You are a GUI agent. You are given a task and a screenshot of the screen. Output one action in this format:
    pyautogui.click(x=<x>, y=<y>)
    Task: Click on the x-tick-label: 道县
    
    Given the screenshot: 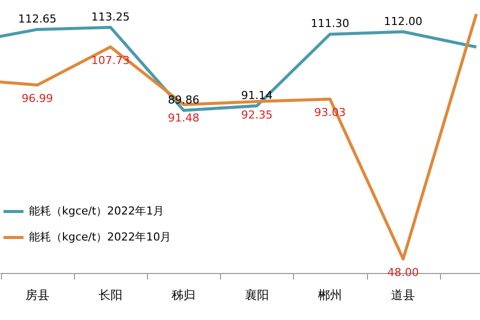 What is the action you would take?
    pyautogui.click(x=403, y=295)
    